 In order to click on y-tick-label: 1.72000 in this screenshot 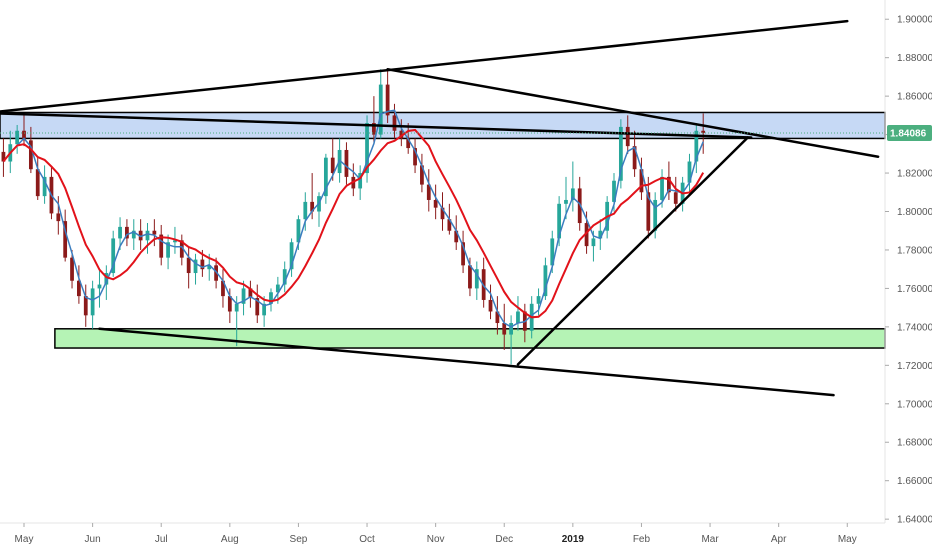, I will do `click(914, 366)`.